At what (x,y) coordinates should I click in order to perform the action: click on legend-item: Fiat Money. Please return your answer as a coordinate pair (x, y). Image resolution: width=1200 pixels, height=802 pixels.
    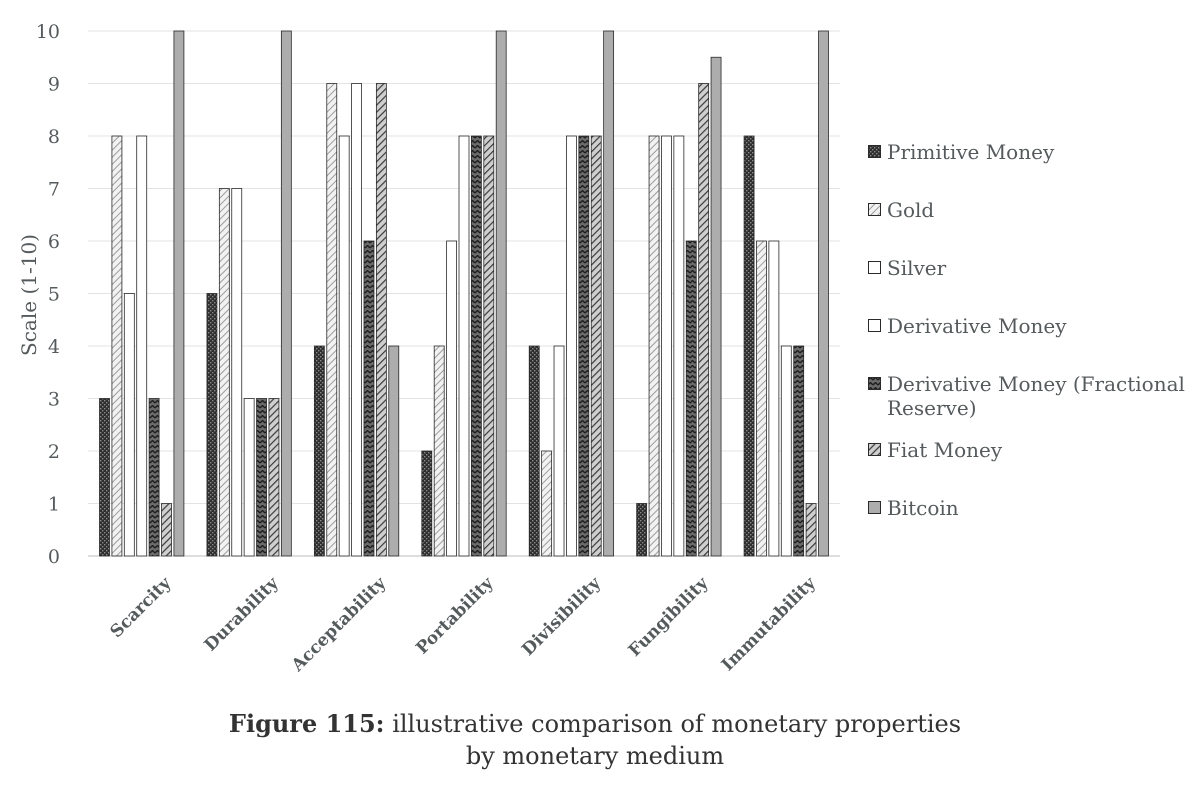
    Looking at the image, I should click on (1033, 450).